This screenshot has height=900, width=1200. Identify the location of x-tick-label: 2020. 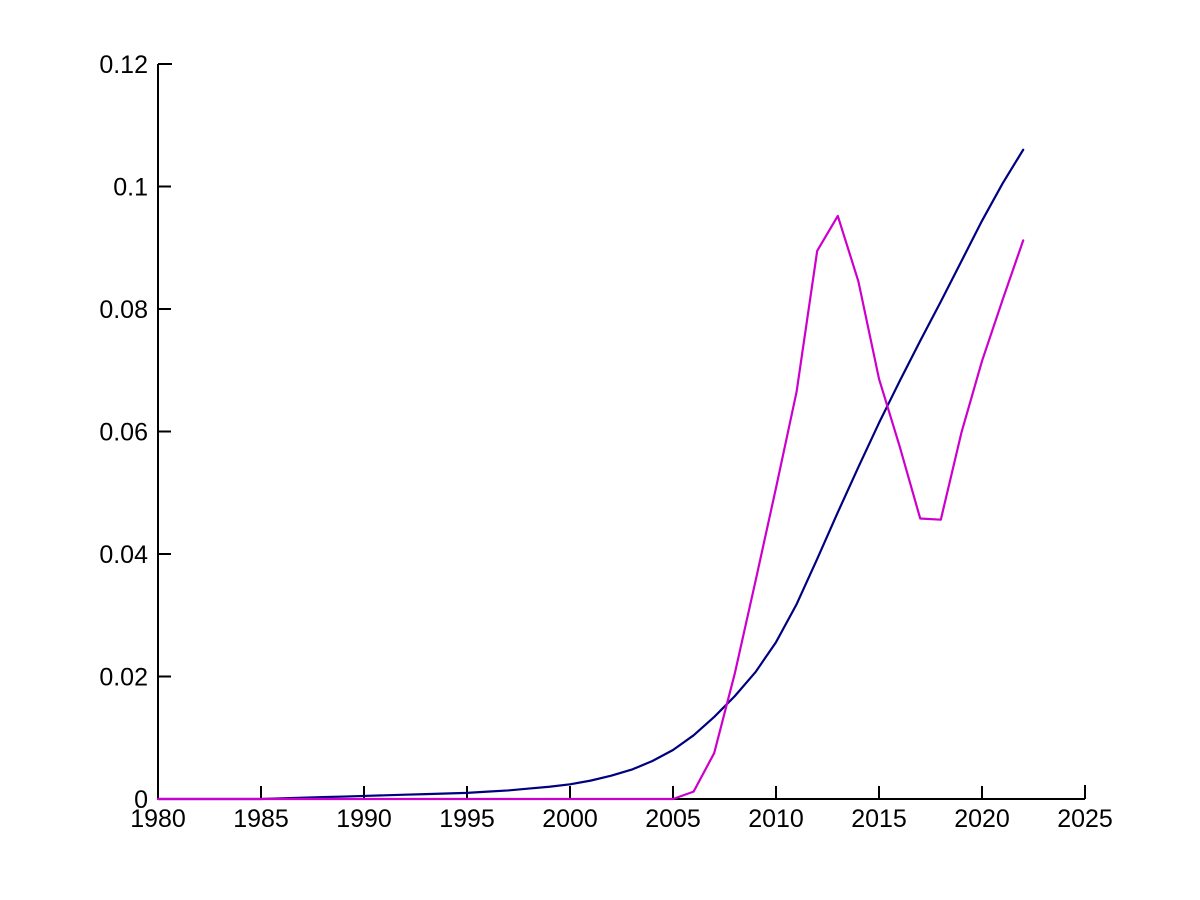
(982, 819).